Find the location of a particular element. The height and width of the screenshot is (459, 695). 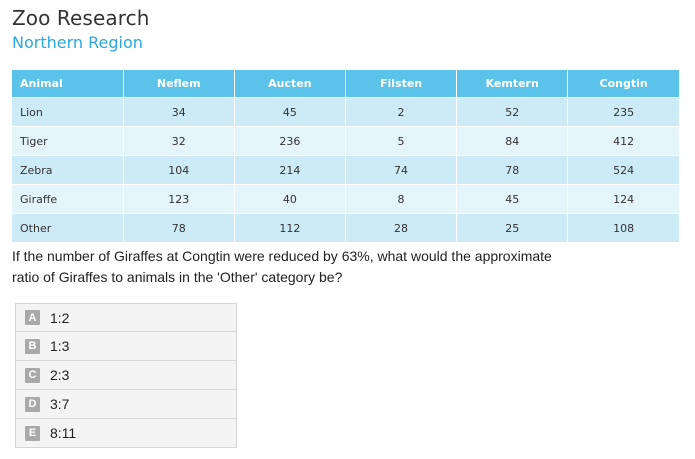

table-row: Tiger 32 236 5 84 412 is located at coordinates (345, 141).